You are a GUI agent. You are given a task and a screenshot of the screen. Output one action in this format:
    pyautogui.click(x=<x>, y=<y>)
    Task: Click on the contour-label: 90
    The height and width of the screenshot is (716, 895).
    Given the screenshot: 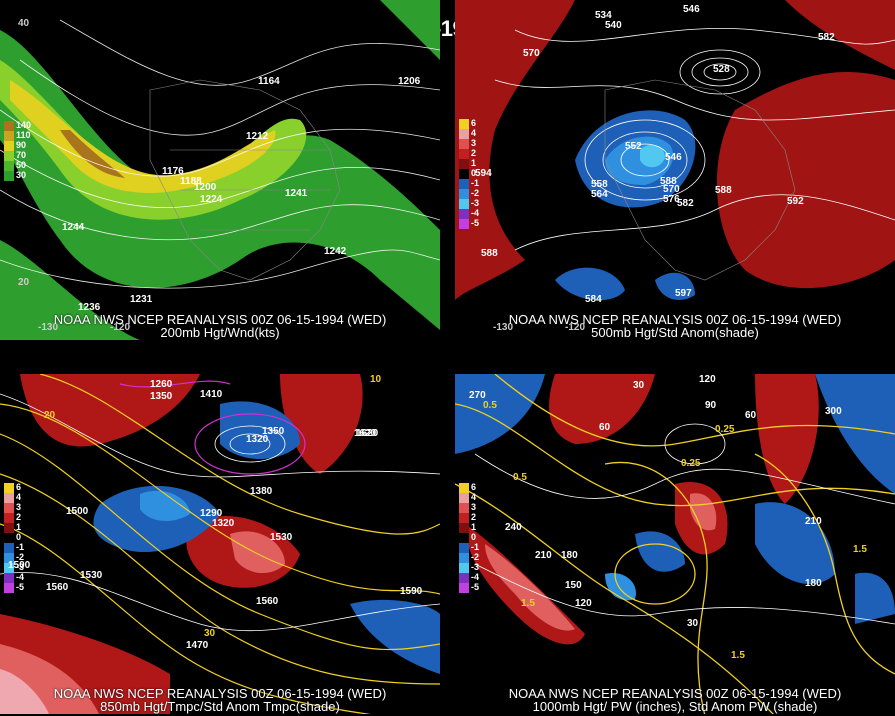 What is the action you would take?
    pyautogui.click(x=711, y=405)
    